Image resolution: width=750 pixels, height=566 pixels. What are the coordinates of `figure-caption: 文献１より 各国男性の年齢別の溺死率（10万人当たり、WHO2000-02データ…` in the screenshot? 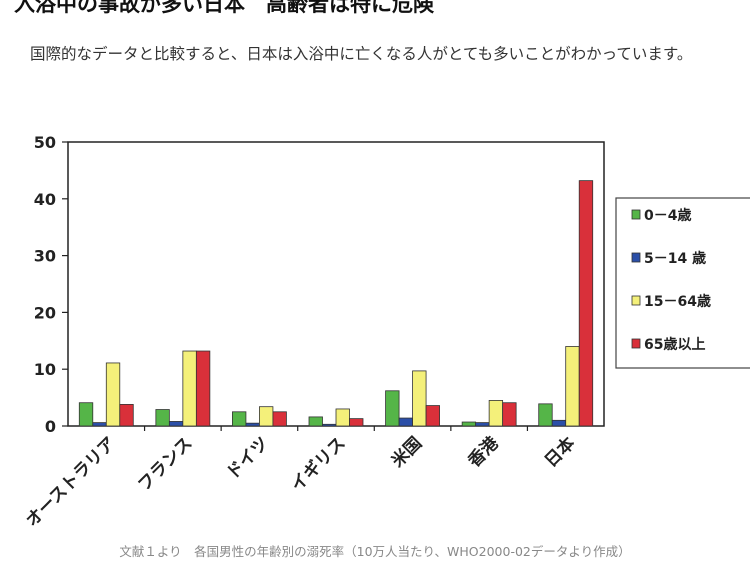 It's located at (375, 551).